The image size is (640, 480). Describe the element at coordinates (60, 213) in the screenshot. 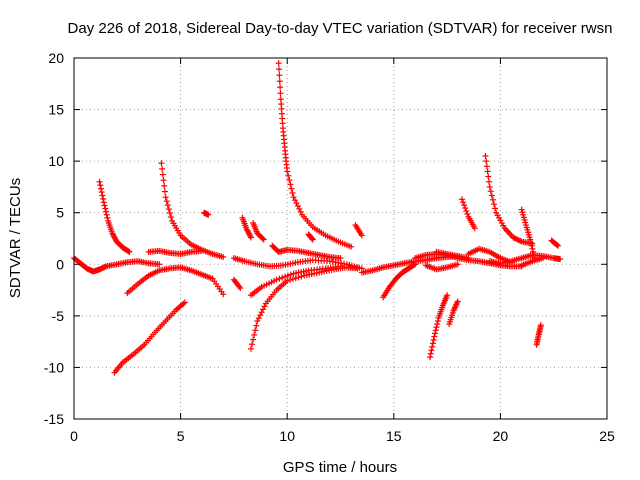

I see `y-tick-label: 5` at that location.